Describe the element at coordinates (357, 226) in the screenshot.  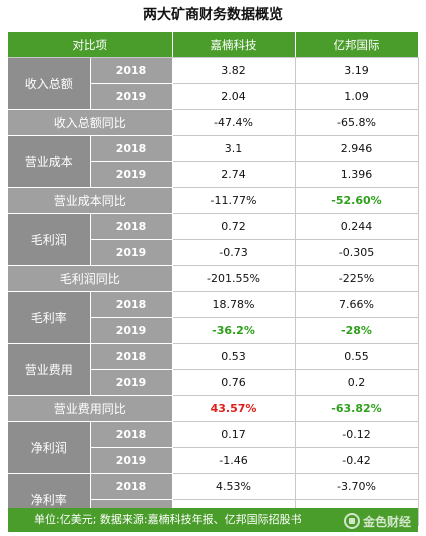
I see `value-cell: 0.244` at that location.